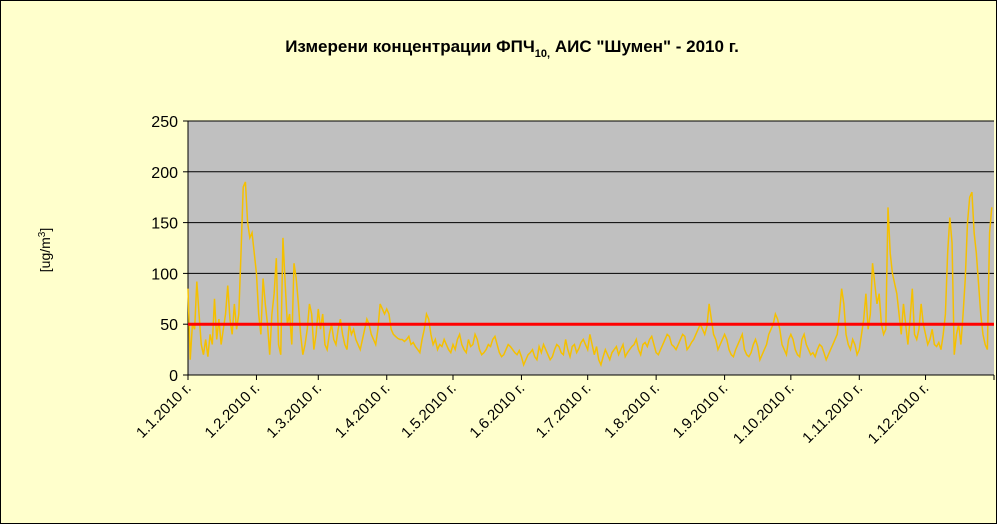 The width and height of the screenshot is (997, 529). What do you see at coordinates (164, 224) in the screenshot?
I see `y-tick-label: 150` at bounding box center [164, 224].